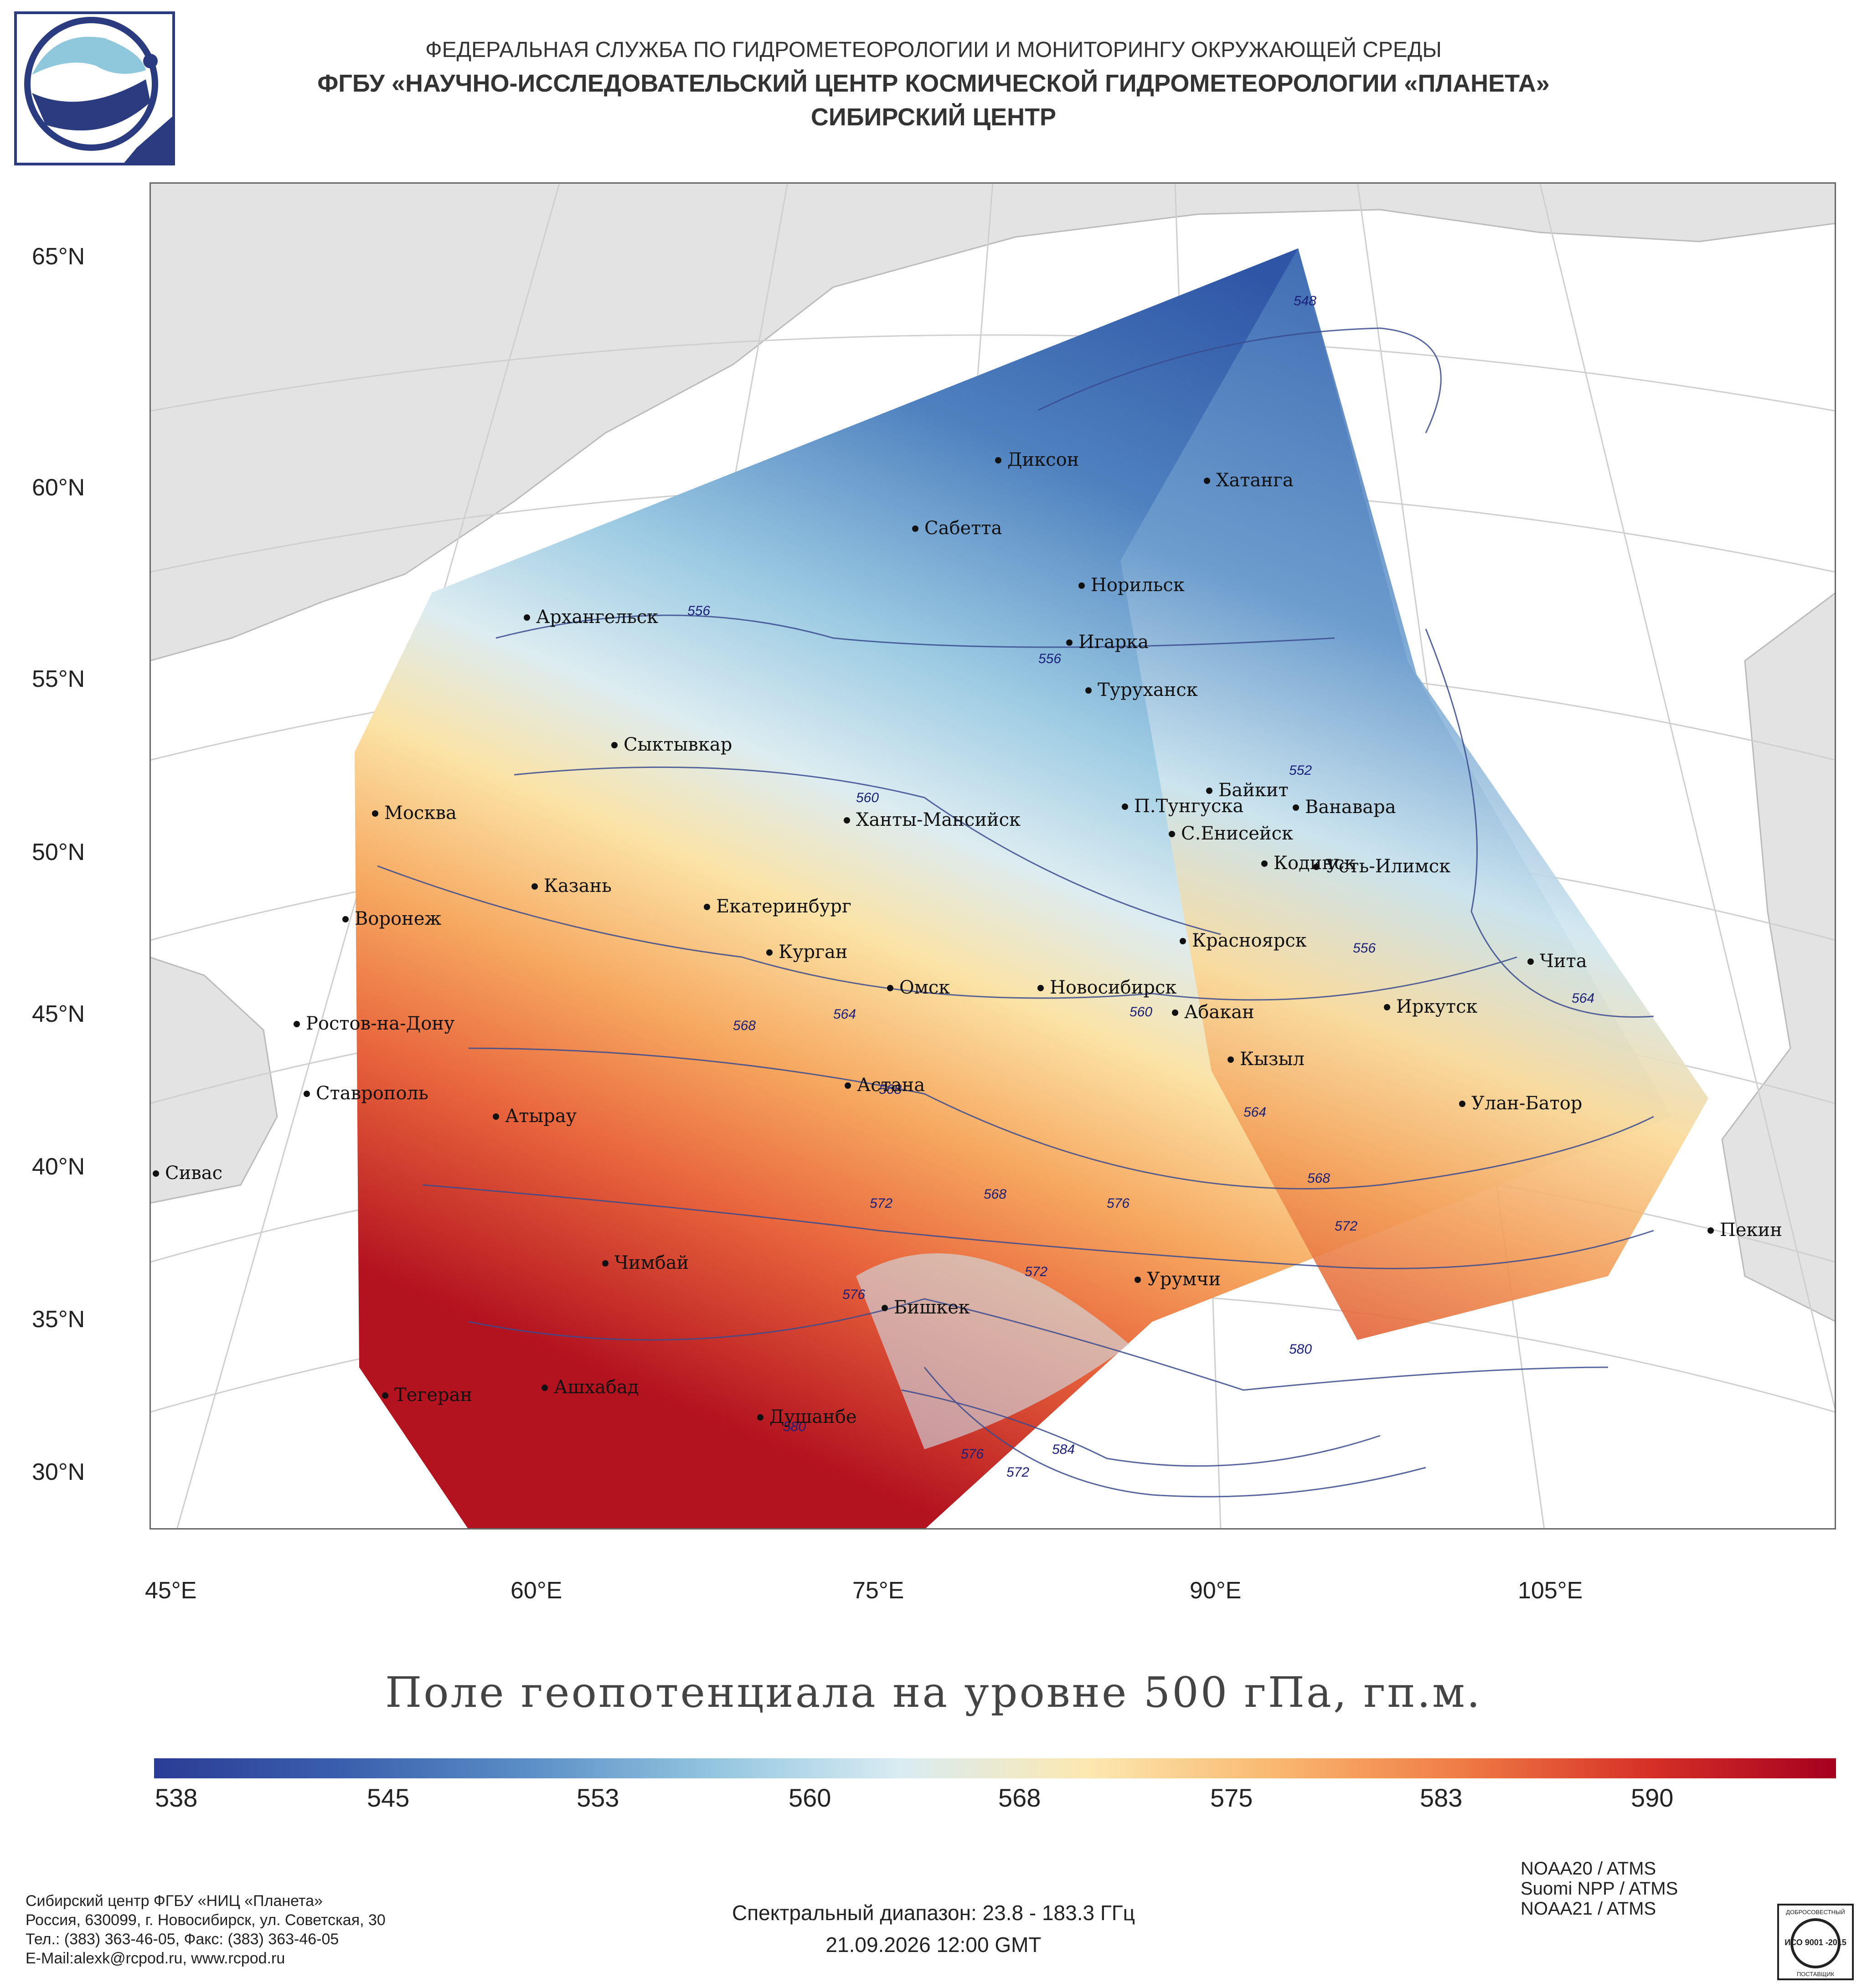 This screenshot has width=1867, height=1988. What do you see at coordinates (794, 1427) in the screenshot?
I see `svg-text: 580` at bounding box center [794, 1427].